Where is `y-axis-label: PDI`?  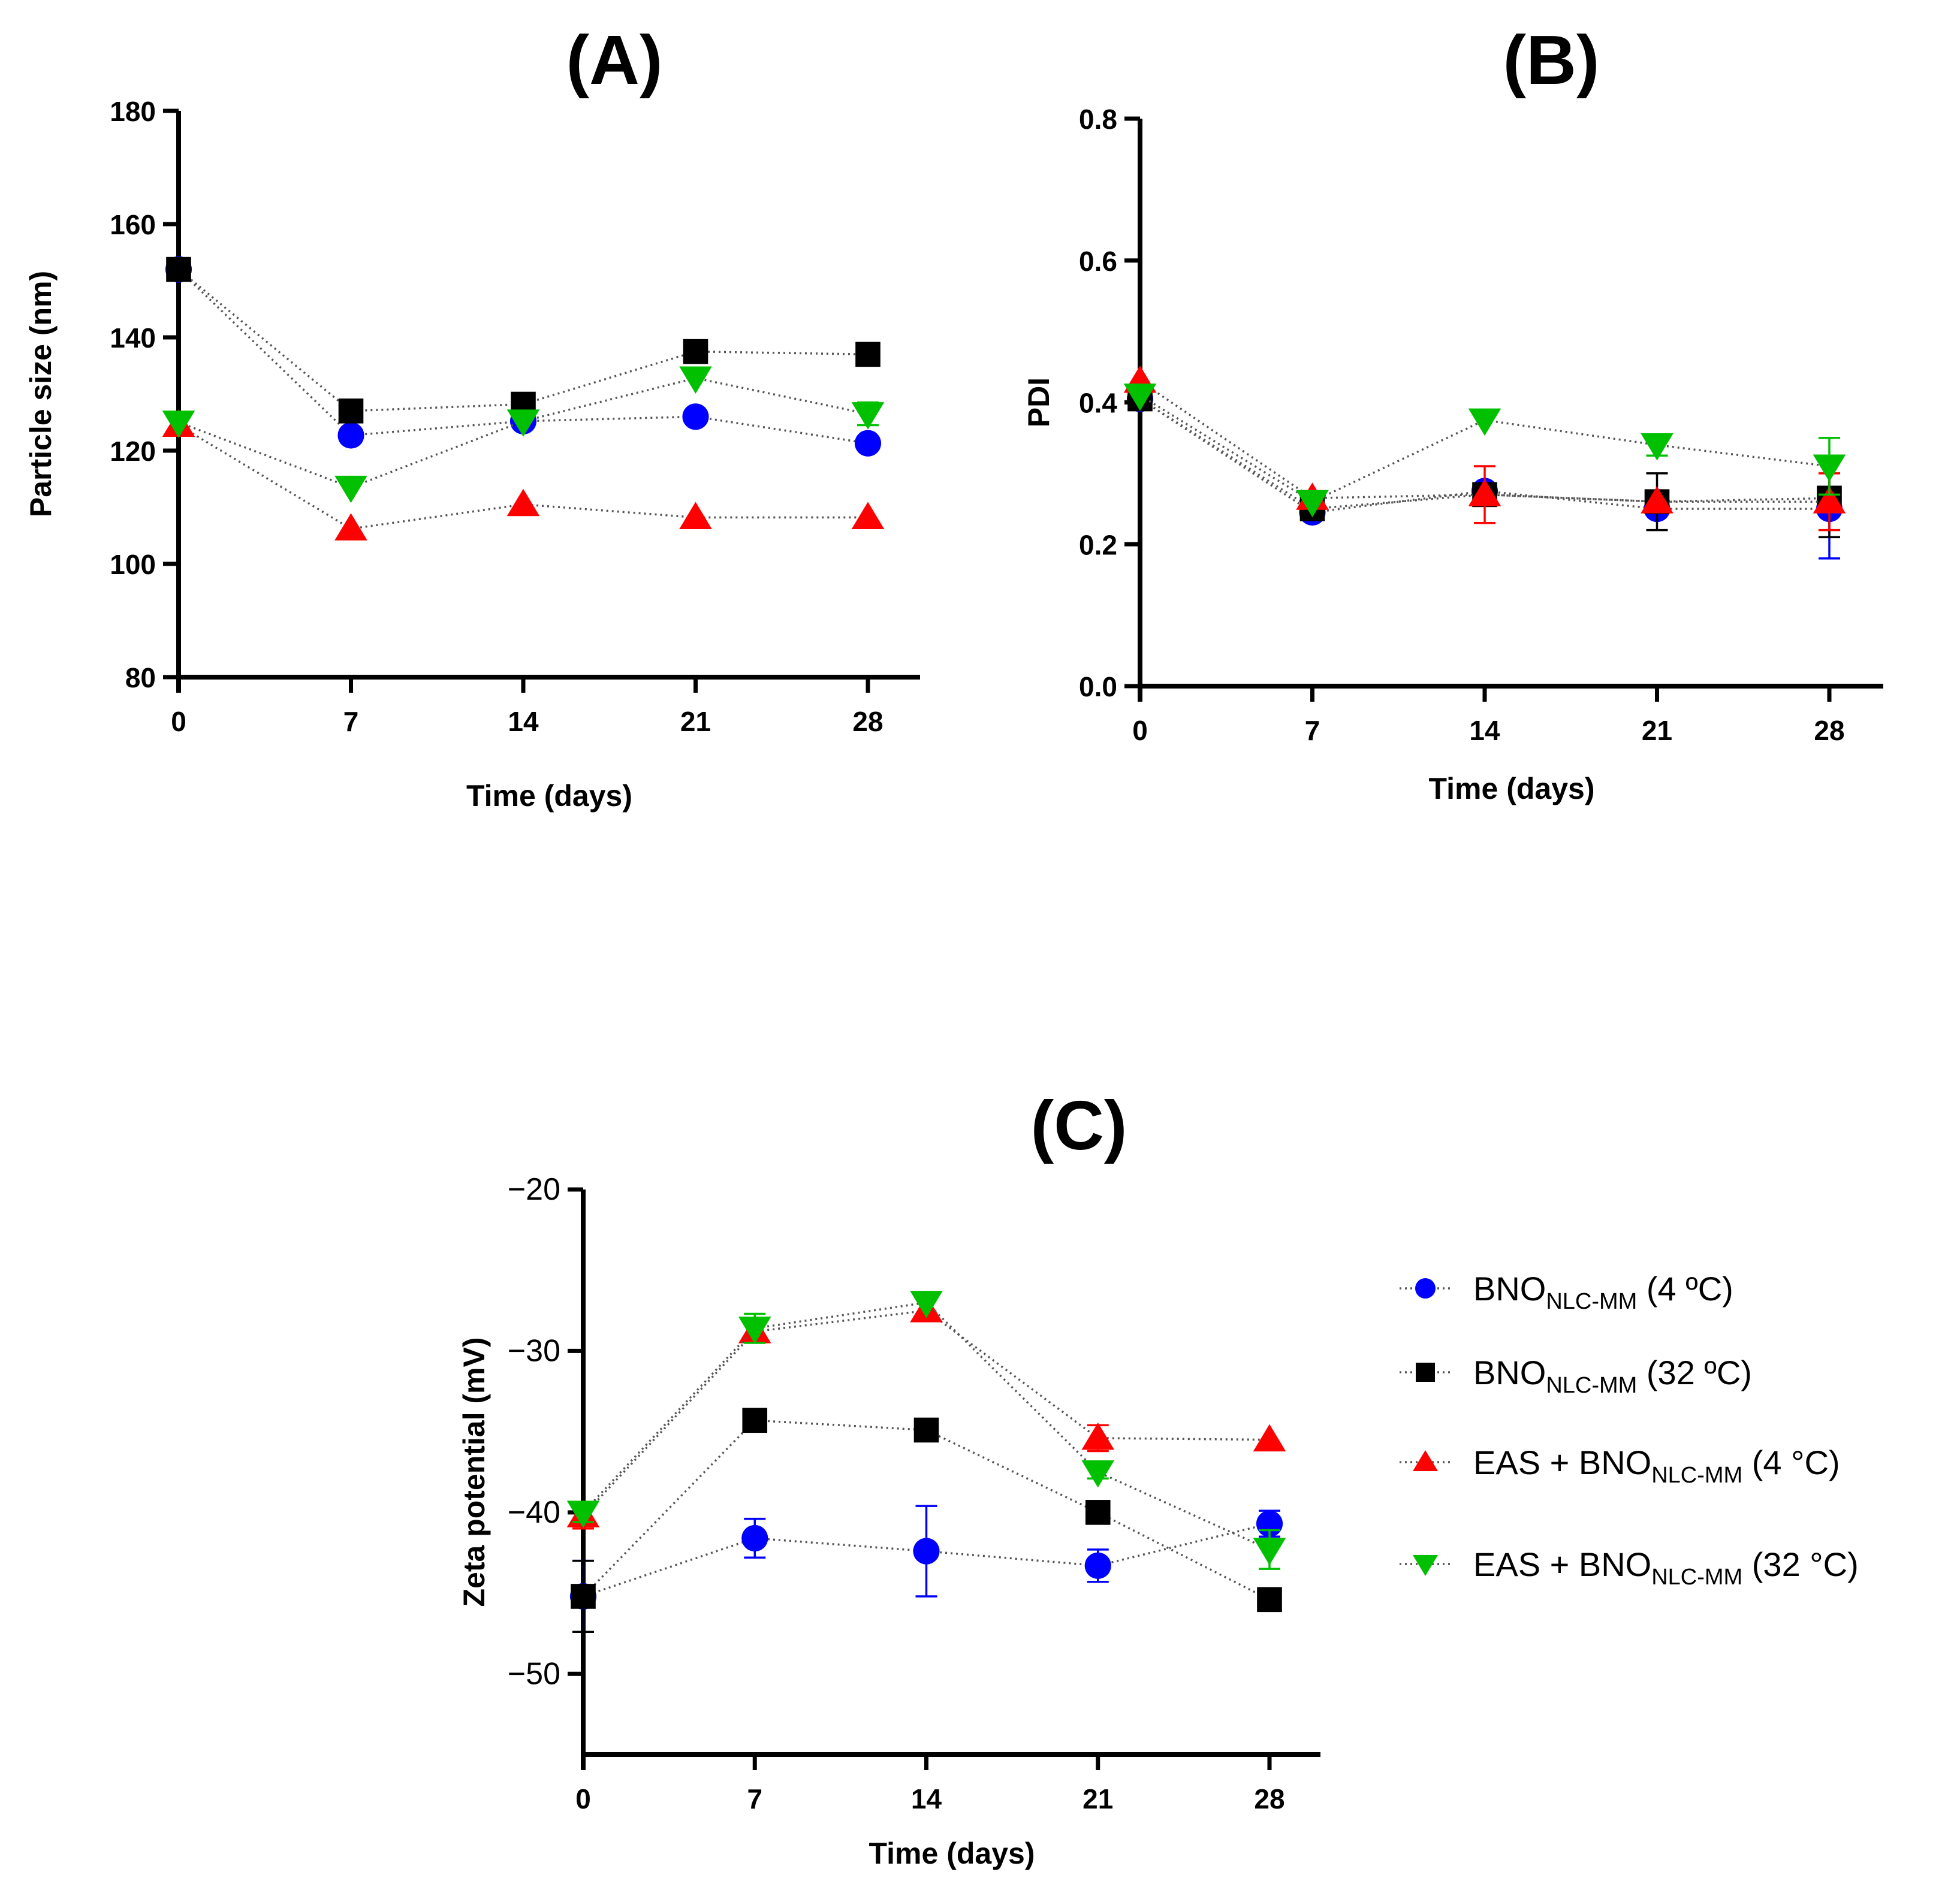
y-axis-label: PDI is located at coordinates (1039, 402).